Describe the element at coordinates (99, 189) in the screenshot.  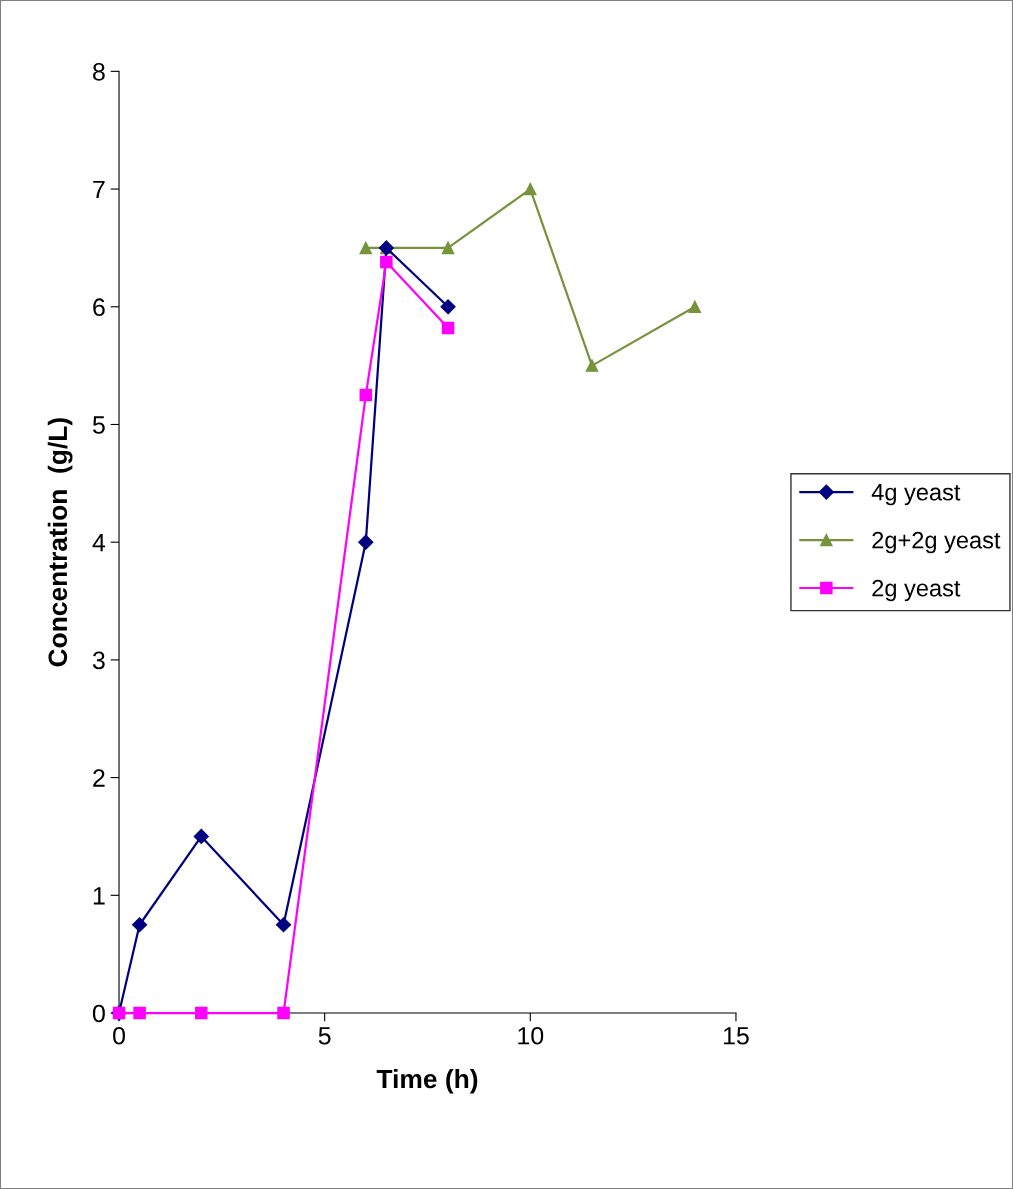
I see `y-tick-label: 7` at that location.